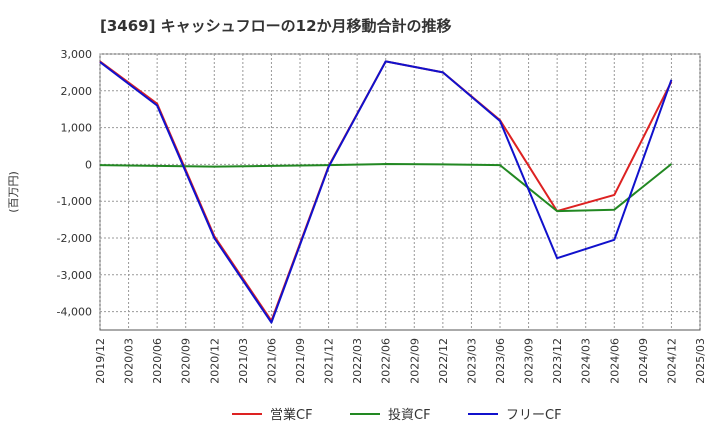 This screenshot has height=440, width=720. Describe the element at coordinates (671, 361) in the screenshot. I see `x-tick-label: 2024/12` at that location.